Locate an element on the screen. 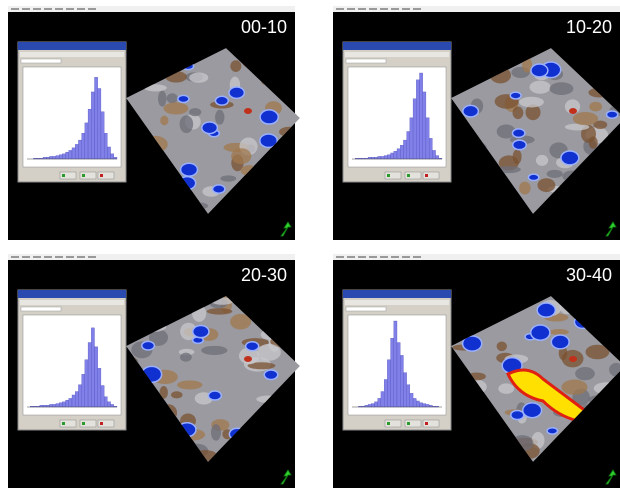 This screenshot has width=620, height=492. menu-bar is located at coordinates (476, 257).